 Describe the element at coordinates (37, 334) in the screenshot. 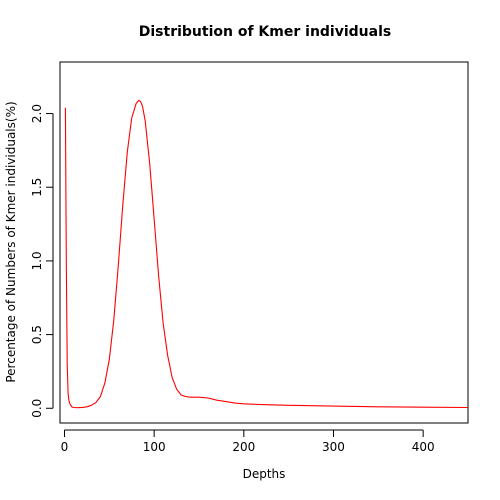

I see `y-tick-label: 0.5` at that location.